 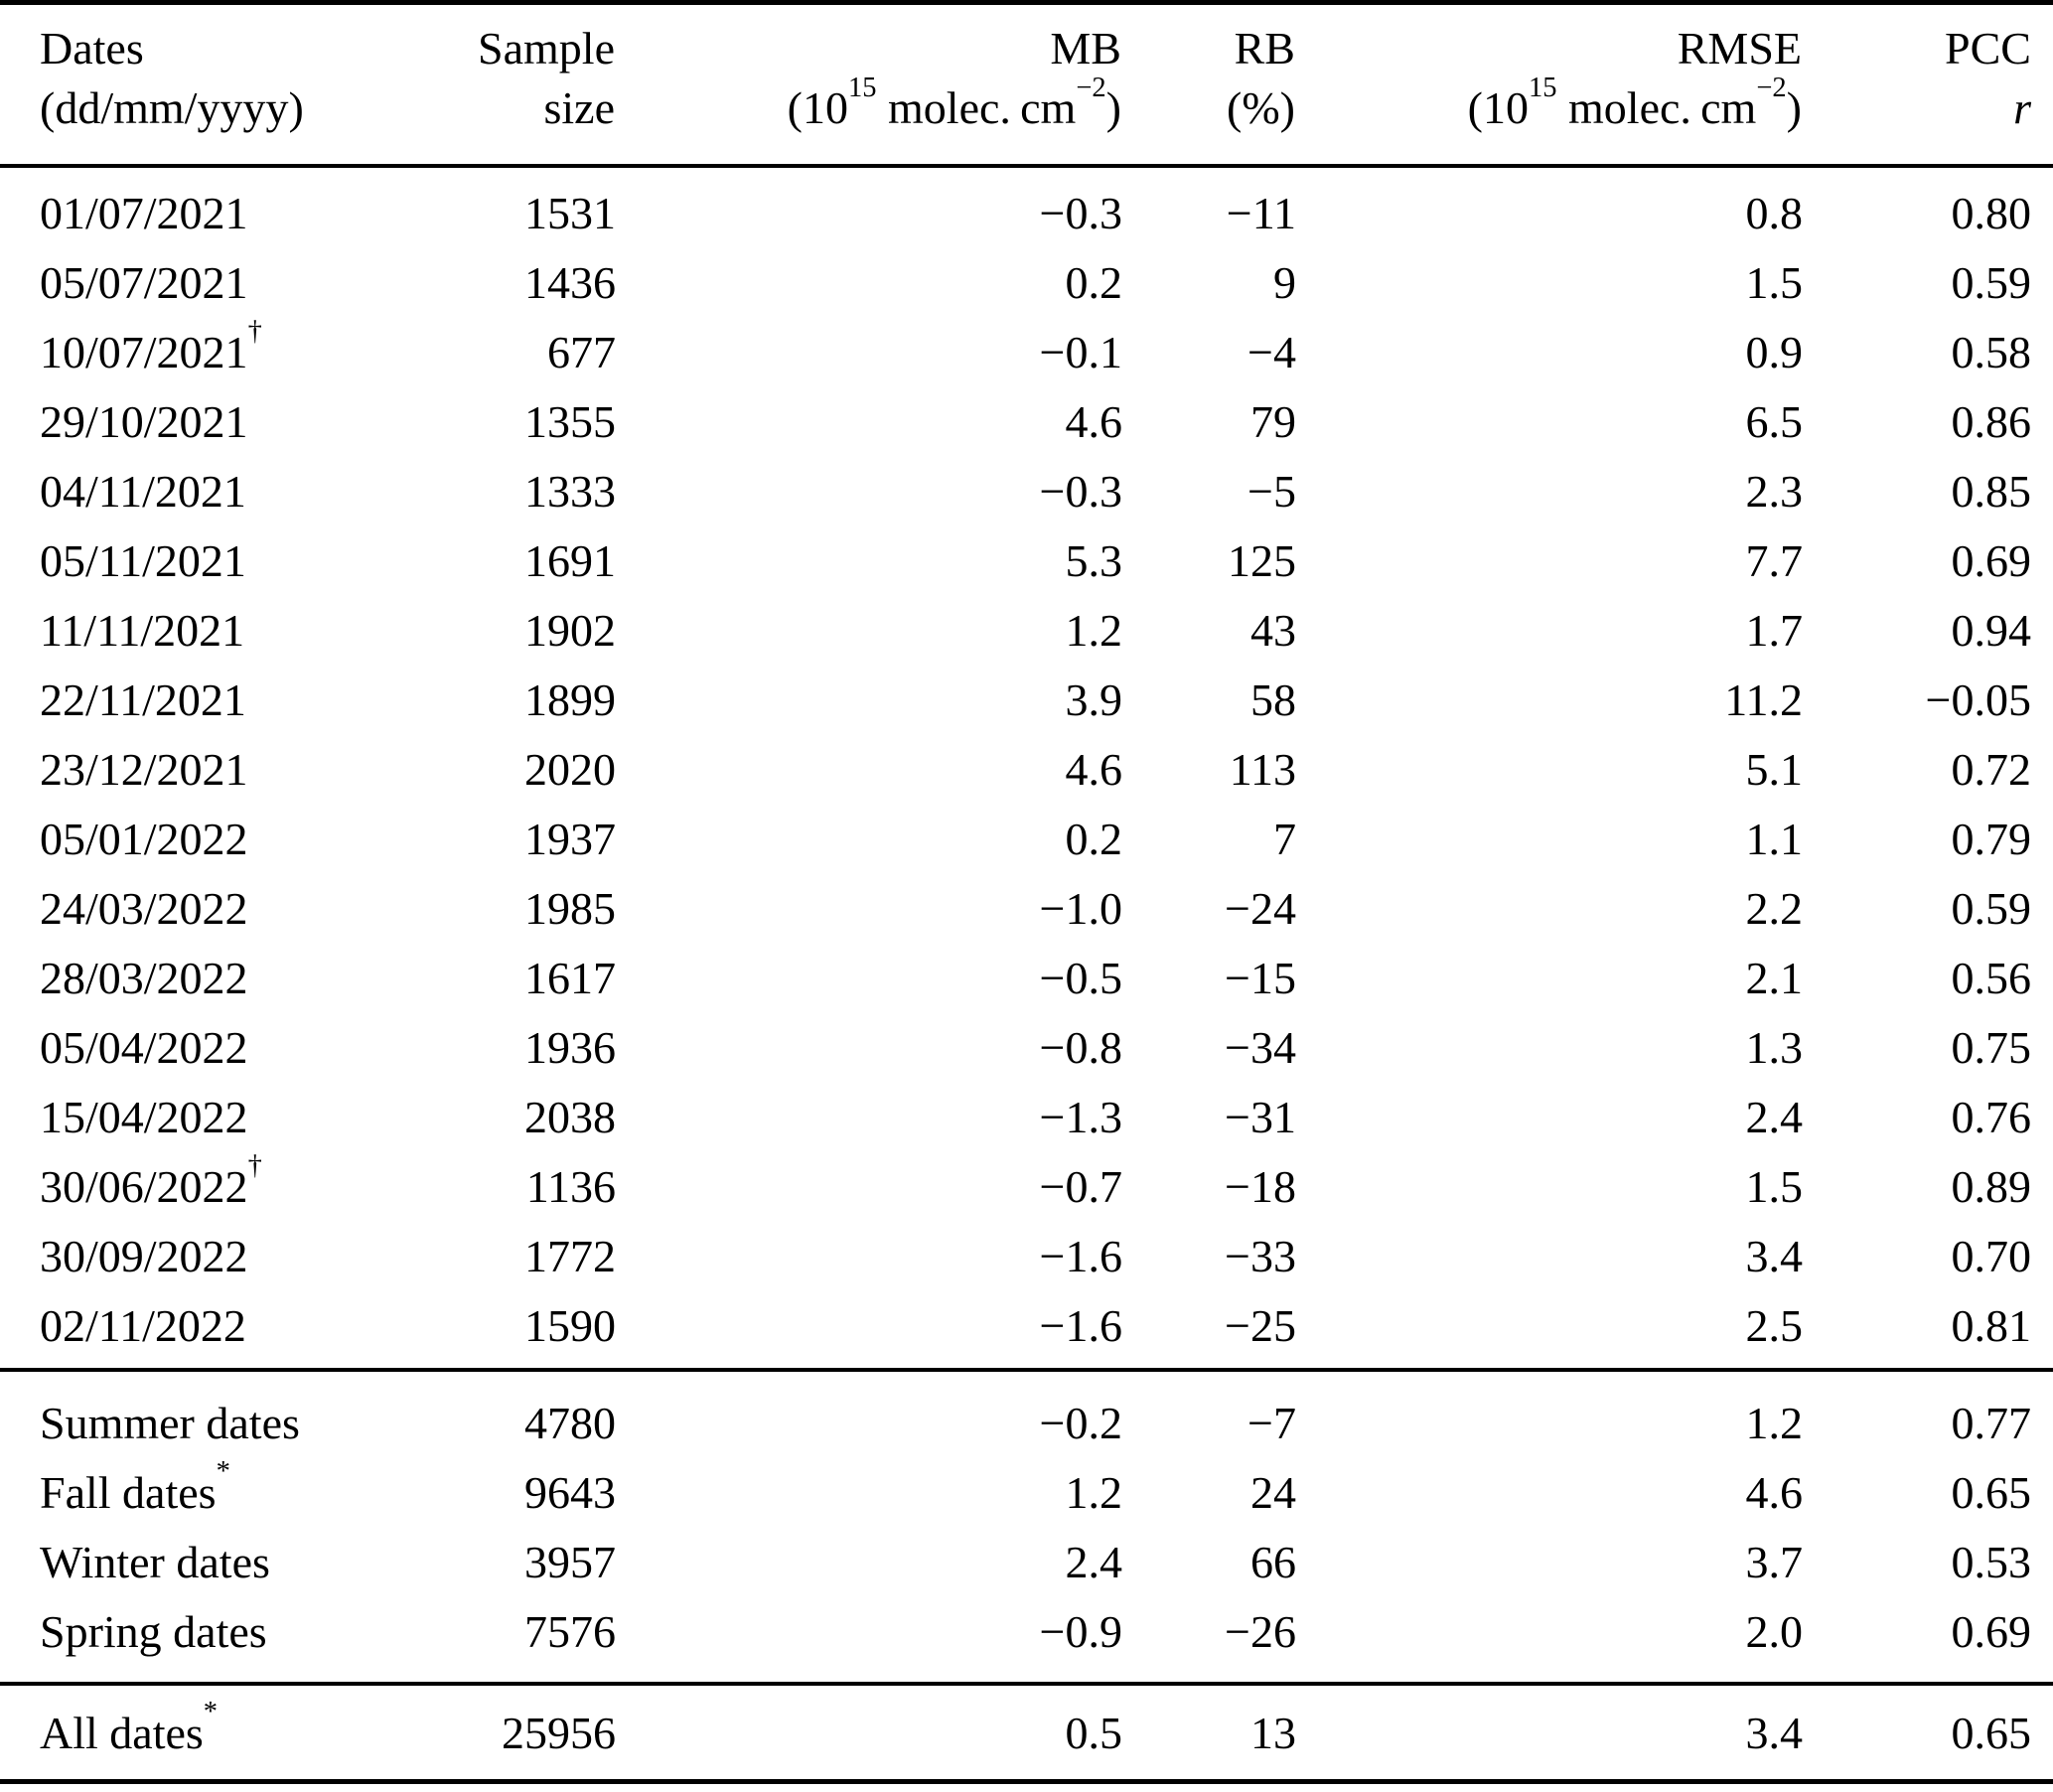 I want to click on rb-cell: −18, so click(x=1260, y=1186).